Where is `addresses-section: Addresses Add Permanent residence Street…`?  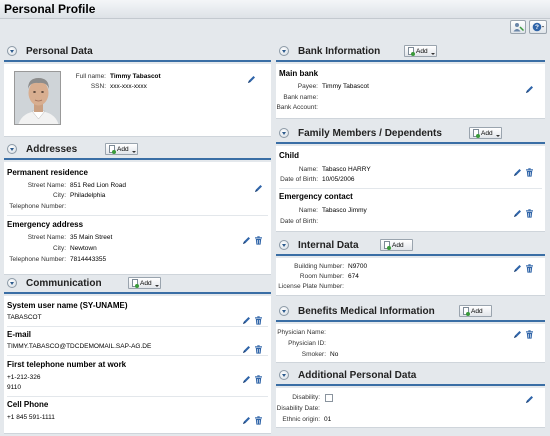 addresses-section: Addresses Add Permanent residence Street… is located at coordinates (137, 208).